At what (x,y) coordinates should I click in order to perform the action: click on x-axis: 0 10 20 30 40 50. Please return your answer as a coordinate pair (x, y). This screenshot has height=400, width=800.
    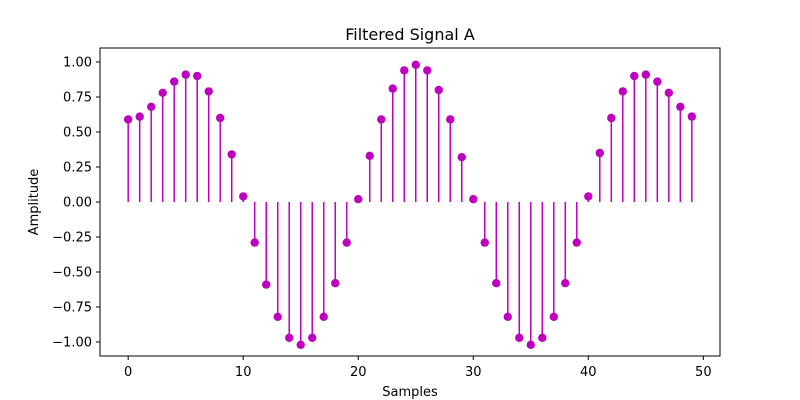
    Looking at the image, I should click on (418, 368).